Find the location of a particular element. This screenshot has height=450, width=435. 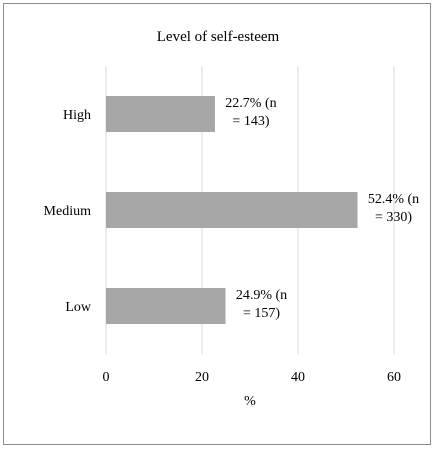

data-label: 24.9% (n = 157) is located at coordinates (261, 304).